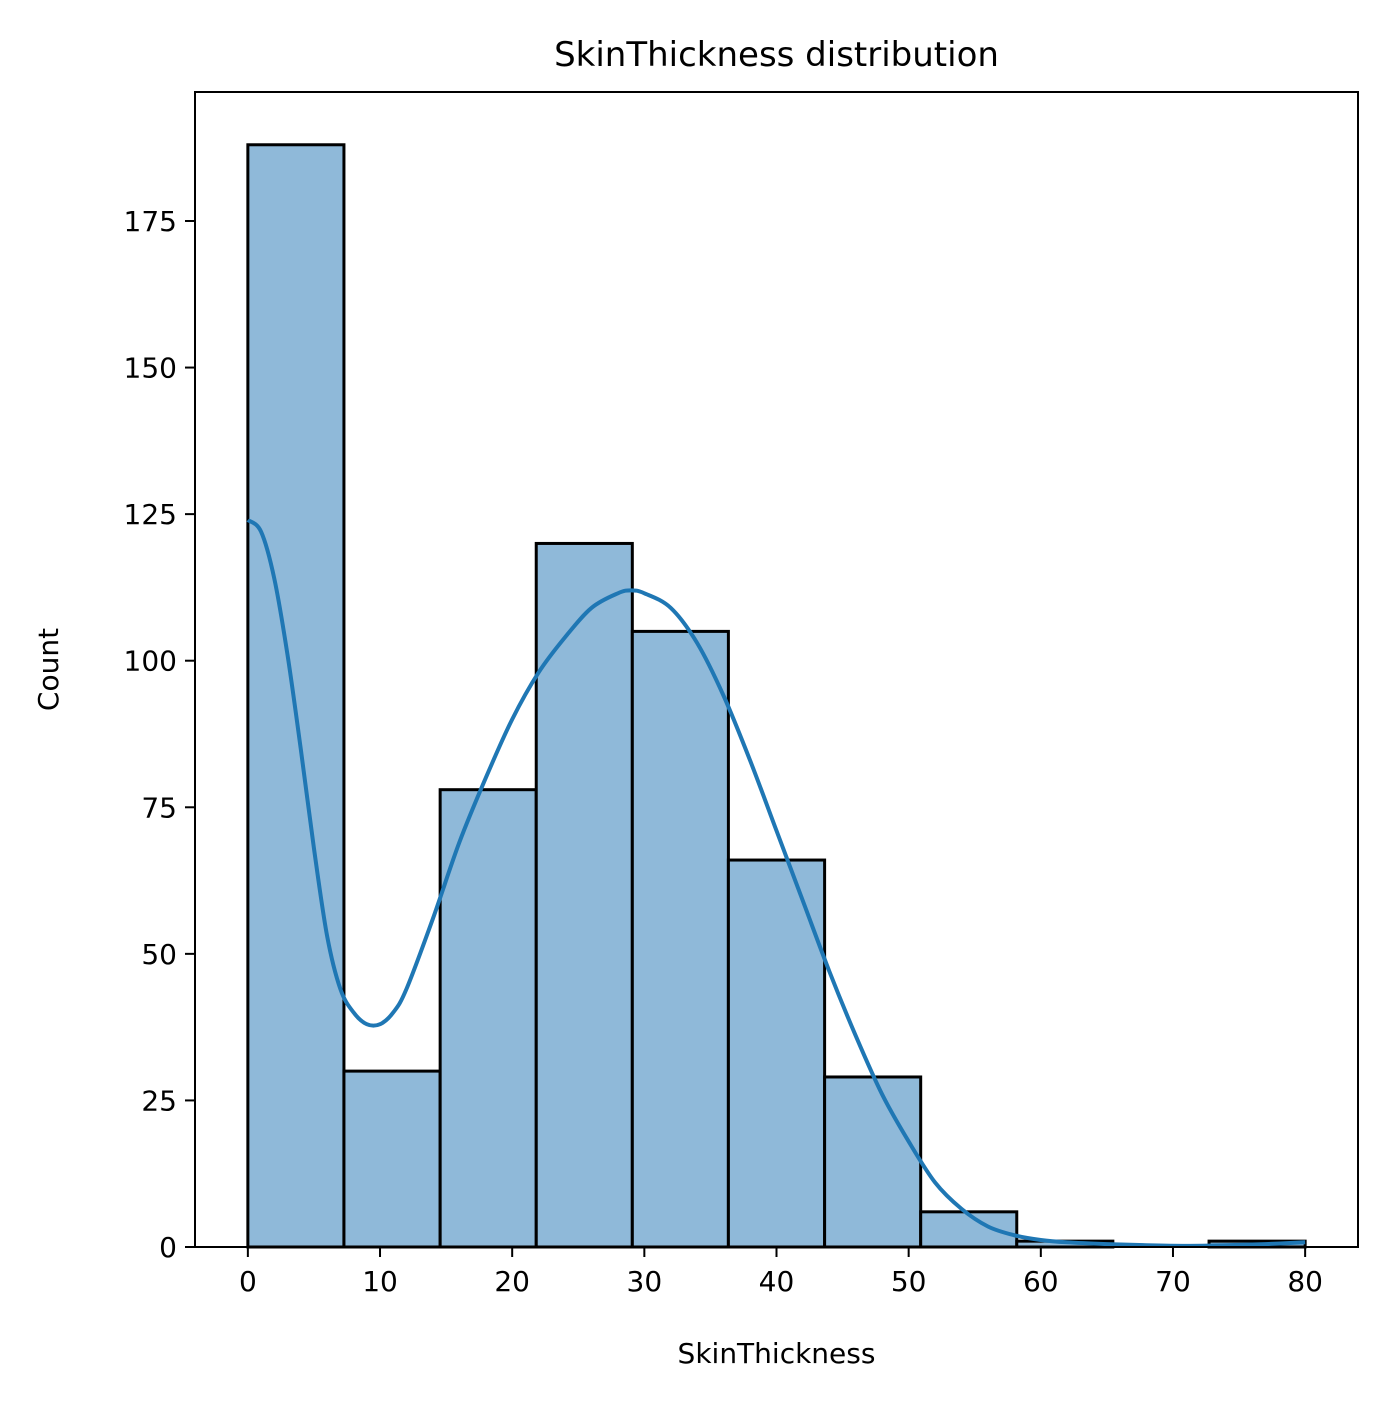 This screenshot has height=1403, width=1387. What do you see at coordinates (150, 661) in the screenshot?
I see `y-tick-label: 100` at bounding box center [150, 661].